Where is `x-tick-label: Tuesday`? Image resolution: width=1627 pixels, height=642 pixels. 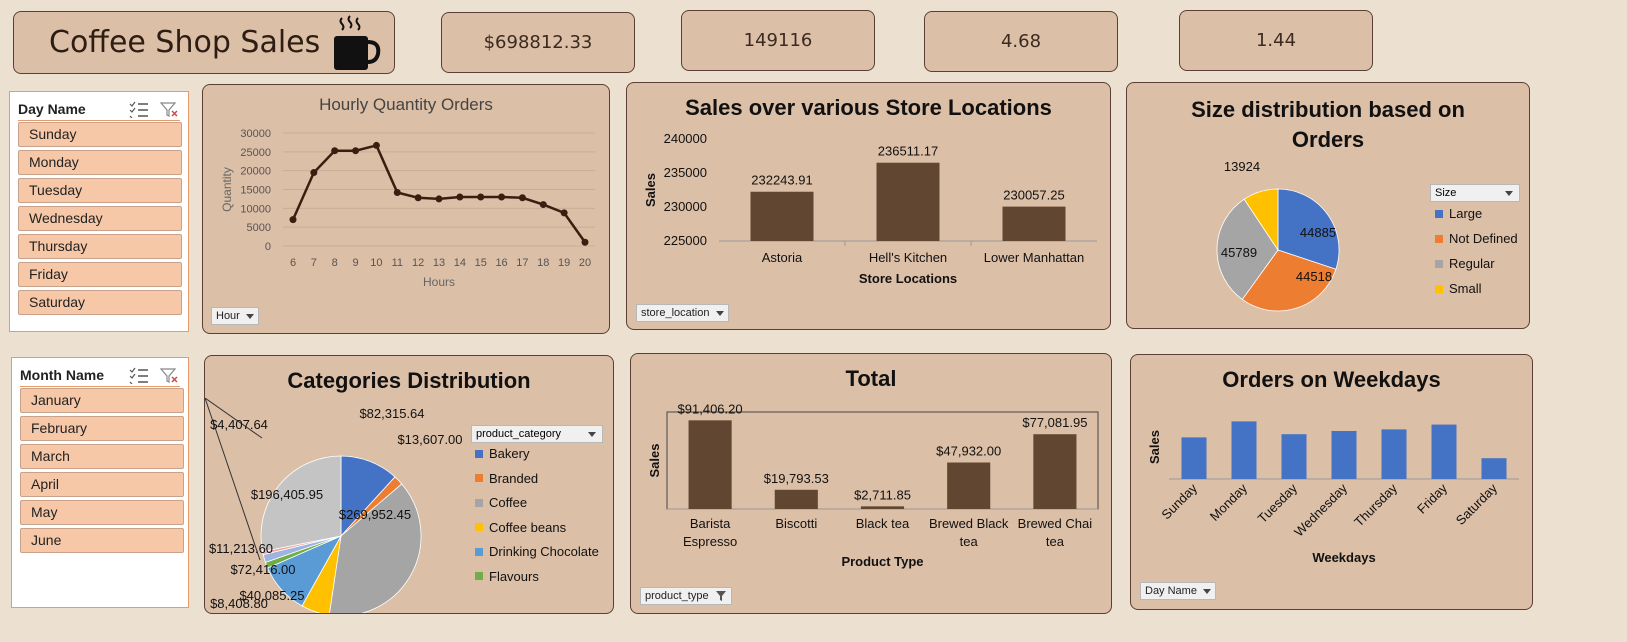 x-tick-label: Tuesday is located at coordinates (1278, 503).